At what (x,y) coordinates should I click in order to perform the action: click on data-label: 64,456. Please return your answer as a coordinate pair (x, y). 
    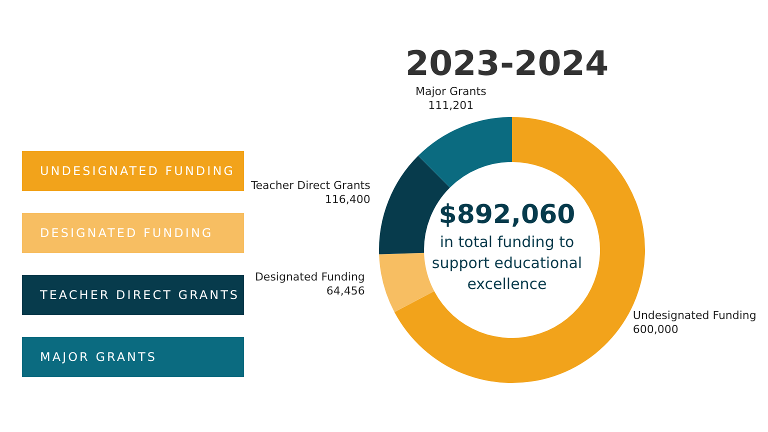
    Looking at the image, I should click on (345, 291).